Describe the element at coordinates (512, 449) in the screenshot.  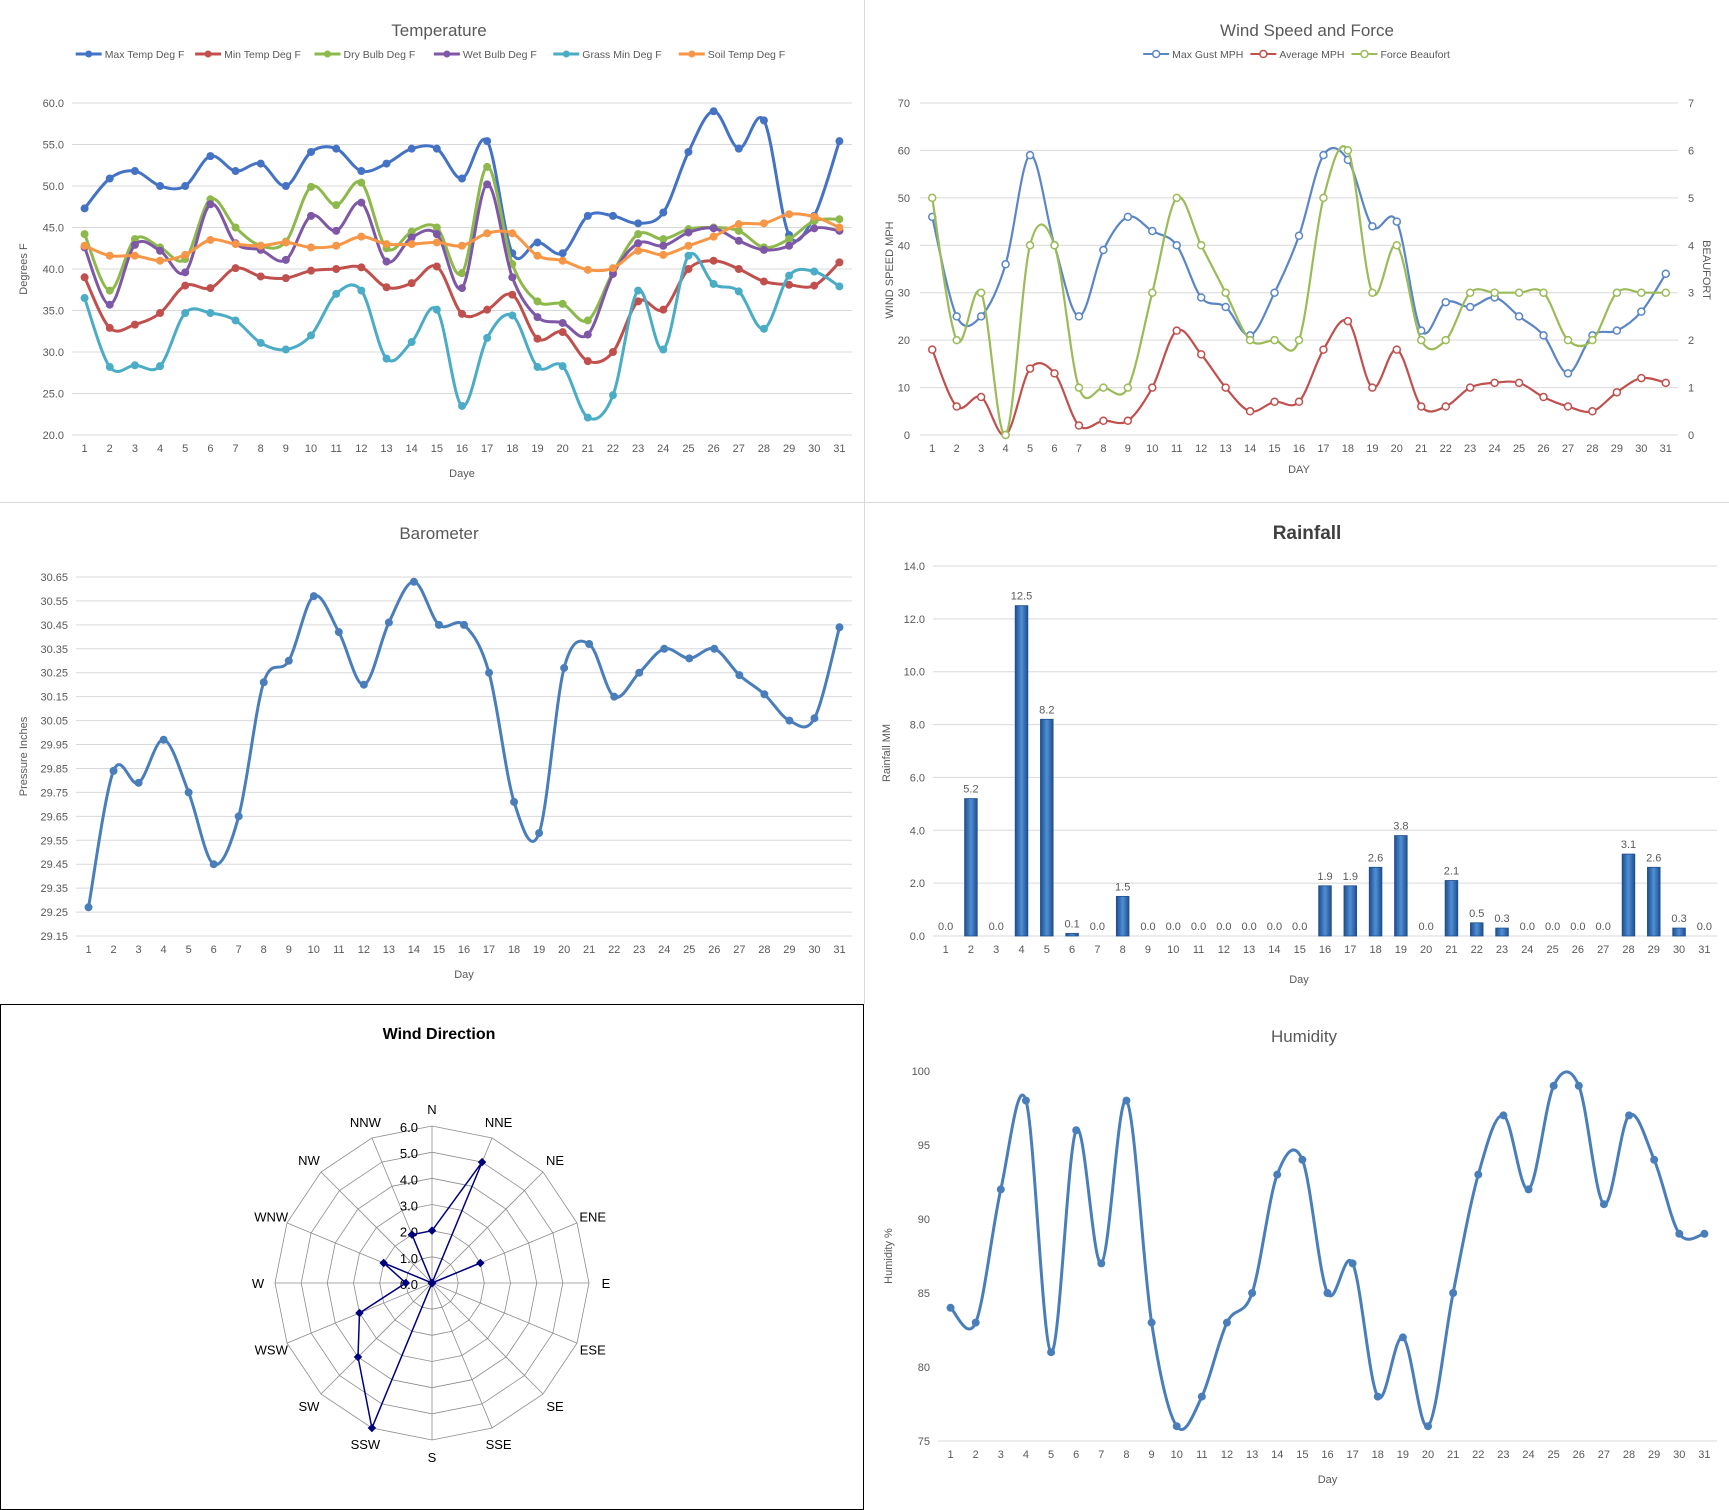
I see `x-tick-label: 18` at that location.